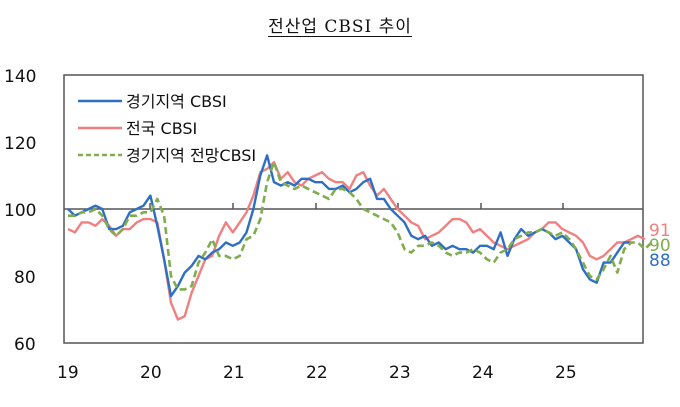  I want to click on x-tick-label: 20, so click(151, 373).